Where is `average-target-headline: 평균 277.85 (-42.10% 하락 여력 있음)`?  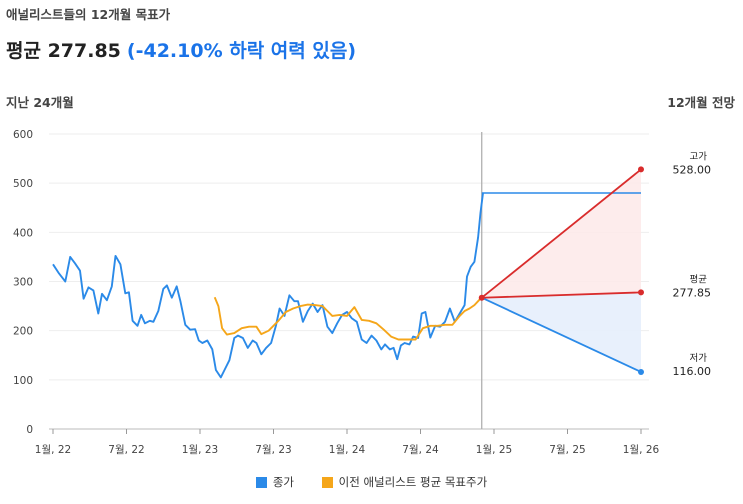
average-target-headline: 평균 277.85 (-42.10% 하락 여력 있음) is located at coordinates (181, 49).